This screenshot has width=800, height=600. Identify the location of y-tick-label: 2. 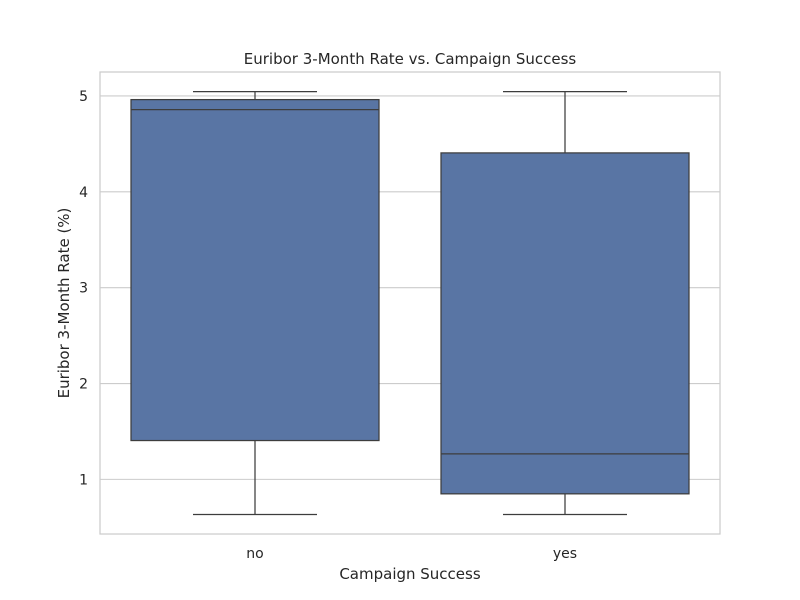
(83, 385).